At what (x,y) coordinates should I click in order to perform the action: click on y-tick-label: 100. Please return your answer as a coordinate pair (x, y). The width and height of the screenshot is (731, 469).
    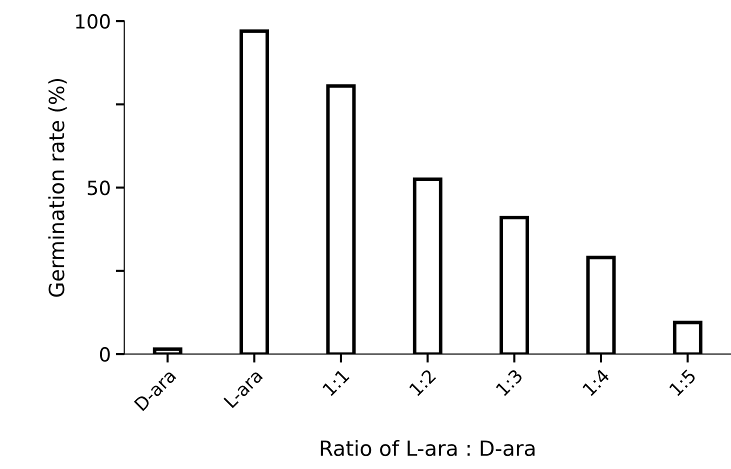
    Looking at the image, I should click on (93, 21).